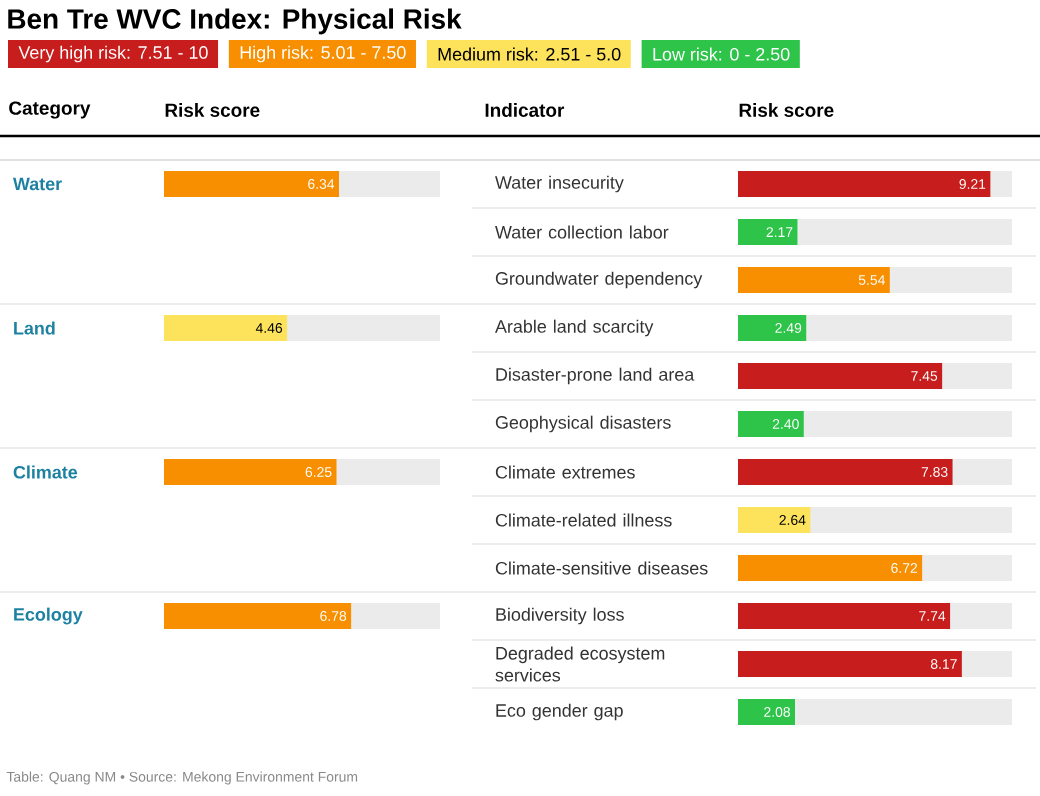  What do you see at coordinates (582, 232) in the screenshot?
I see `y-tick-label: Water collection labor` at bounding box center [582, 232].